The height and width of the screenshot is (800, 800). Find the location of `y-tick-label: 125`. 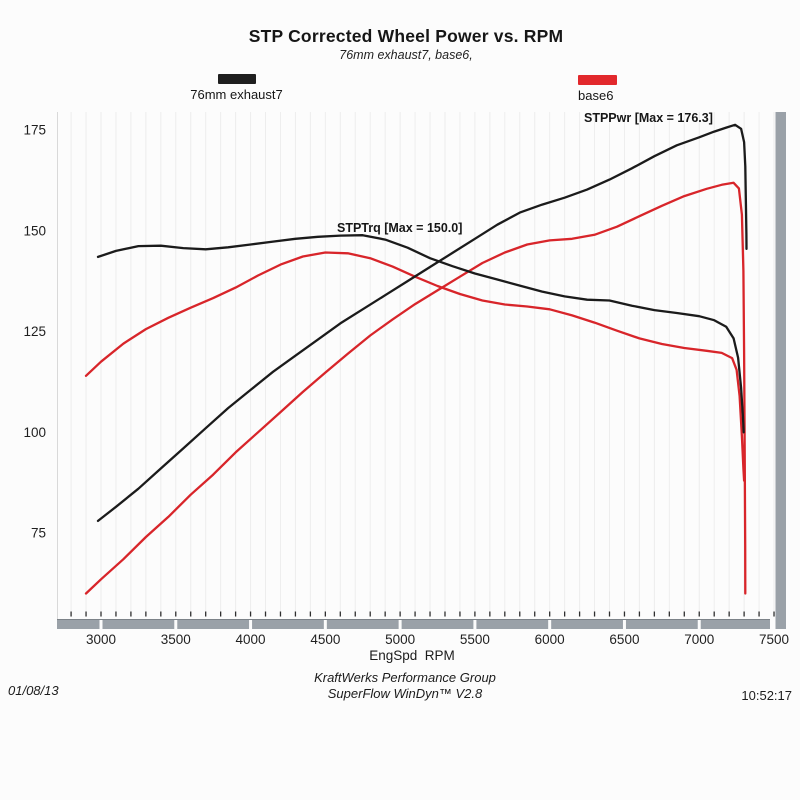

y-tick-label: 125 is located at coordinates (34, 331).